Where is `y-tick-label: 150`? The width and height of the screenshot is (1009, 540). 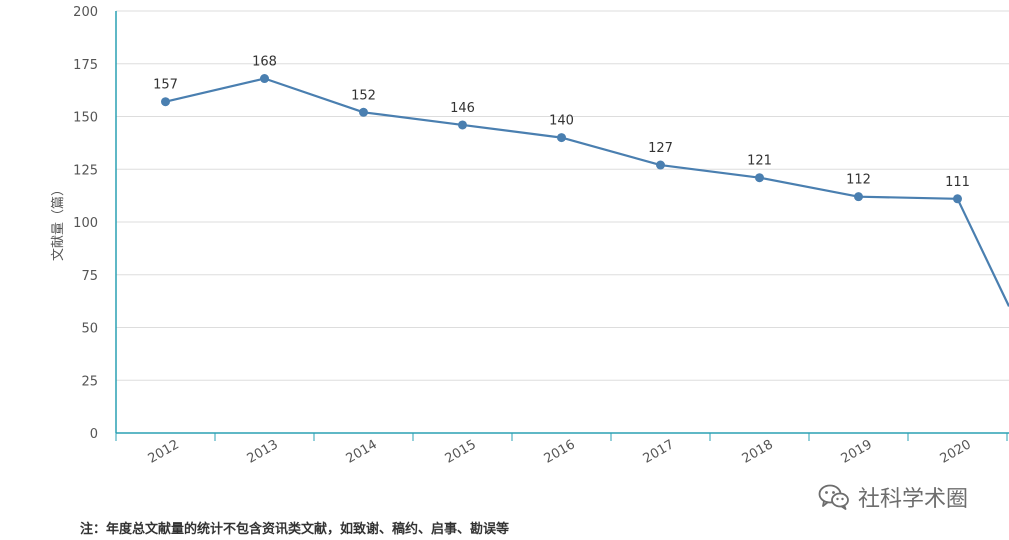 y-tick-label: 150 is located at coordinates (85, 118).